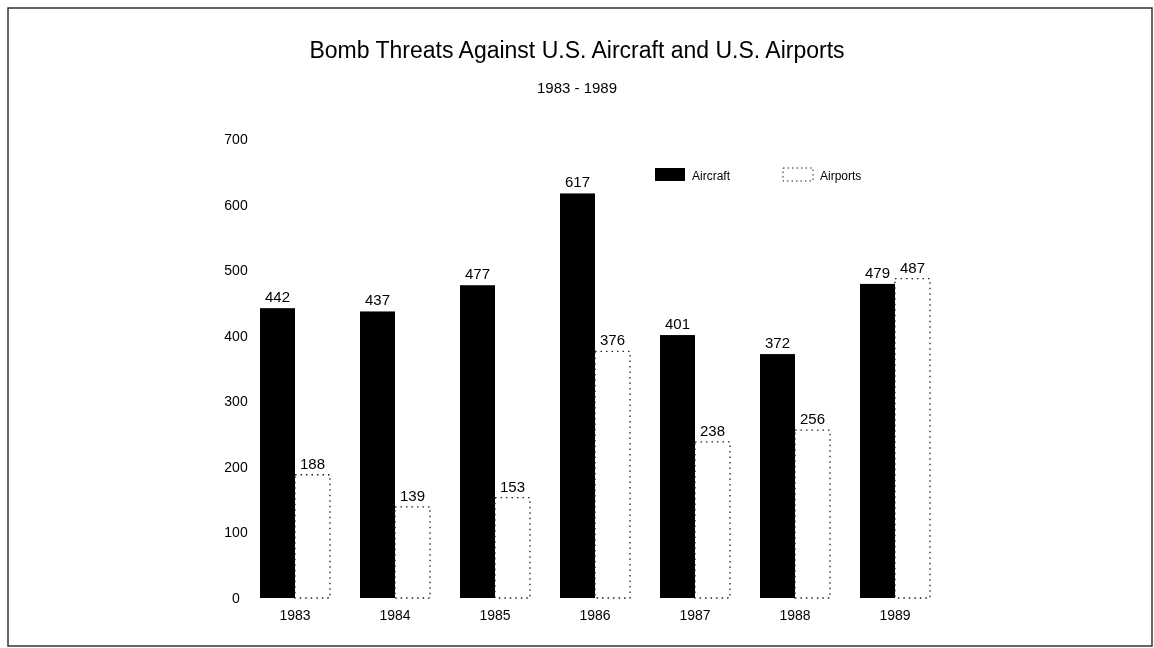 The image size is (1154, 648). I want to click on y-tick-label: 200, so click(236, 466).